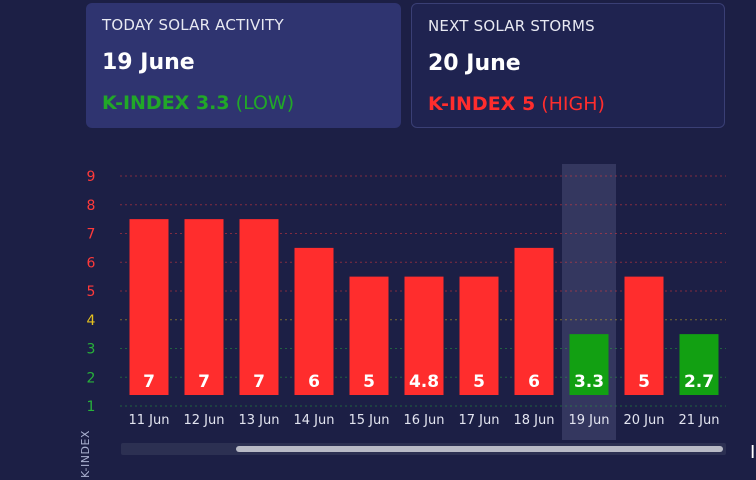  What do you see at coordinates (369, 420) in the screenshot?
I see `x-tick-label: 15 Jun` at bounding box center [369, 420].